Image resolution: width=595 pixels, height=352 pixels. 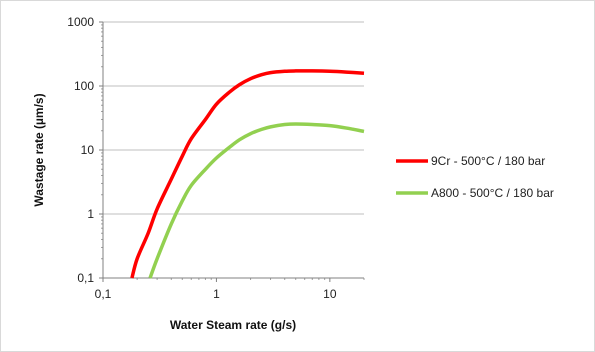 What do you see at coordinates (488, 161) in the screenshot?
I see `legend-label-0: 9Cr - 500°C / 180 bar` at bounding box center [488, 161].